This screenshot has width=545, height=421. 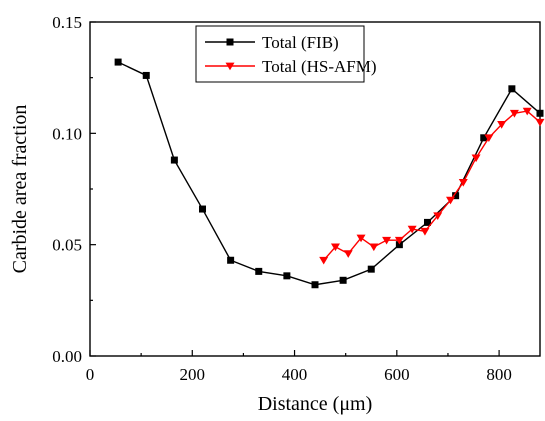 I want to click on x-tick-label: 400, so click(x=295, y=374).